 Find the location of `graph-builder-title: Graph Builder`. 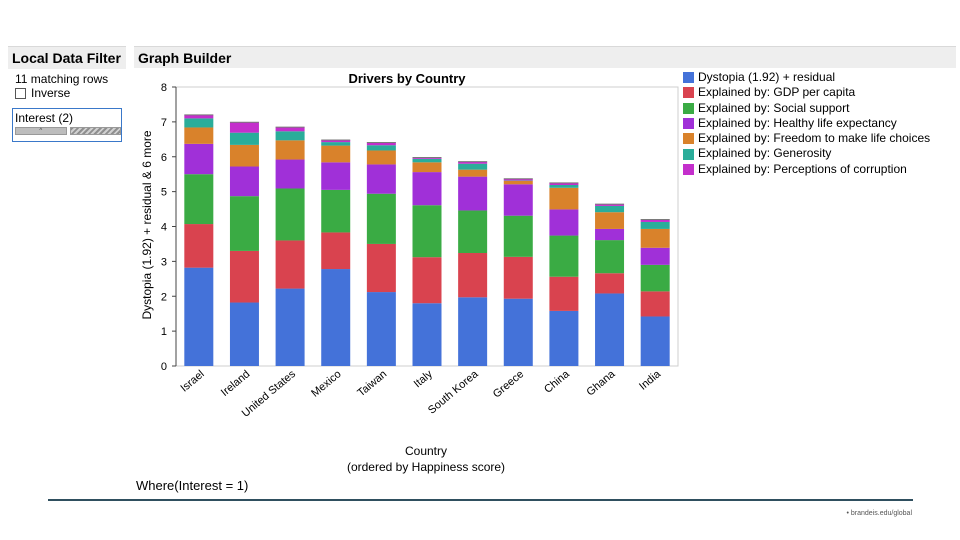

graph-builder-title: Graph Builder is located at coordinates (545, 57).